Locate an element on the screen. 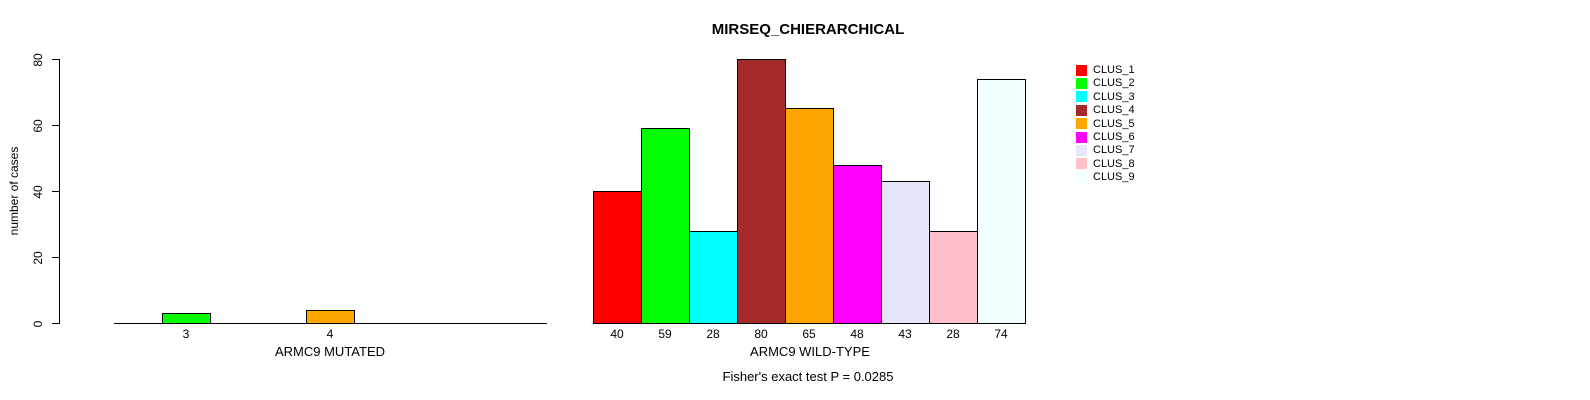 This screenshot has height=400, width=1590. bar-value-label: 4 is located at coordinates (330, 334).